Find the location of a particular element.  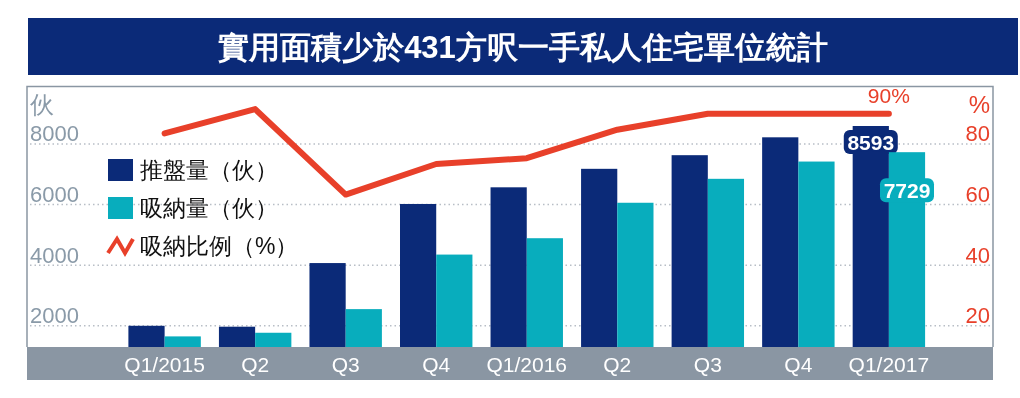

y2-tick-label: 60 is located at coordinates (977, 195).